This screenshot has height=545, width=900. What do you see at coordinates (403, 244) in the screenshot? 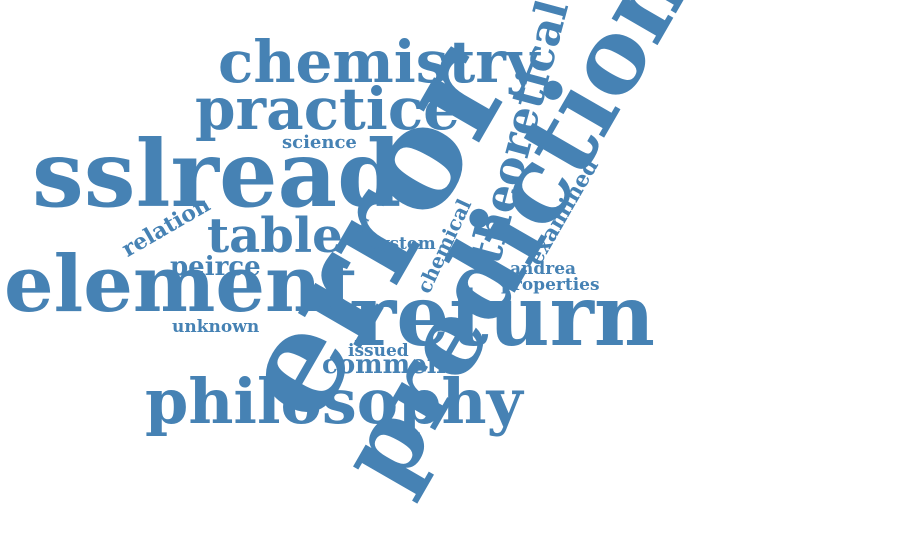
I see `word-system: system` at bounding box center [403, 244].